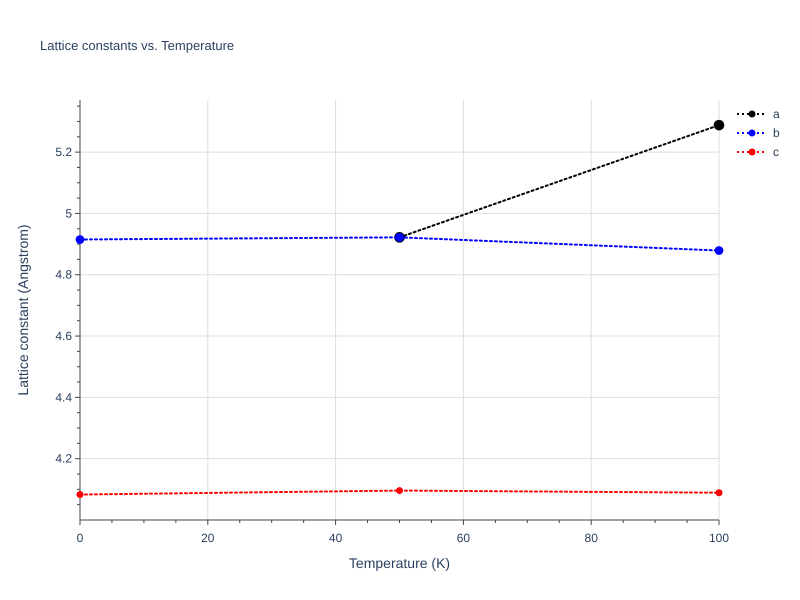 This screenshot has width=800, height=600. What do you see at coordinates (399, 563) in the screenshot?
I see `x-axis-title: Temperature (K)` at bounding box center [399, 563].